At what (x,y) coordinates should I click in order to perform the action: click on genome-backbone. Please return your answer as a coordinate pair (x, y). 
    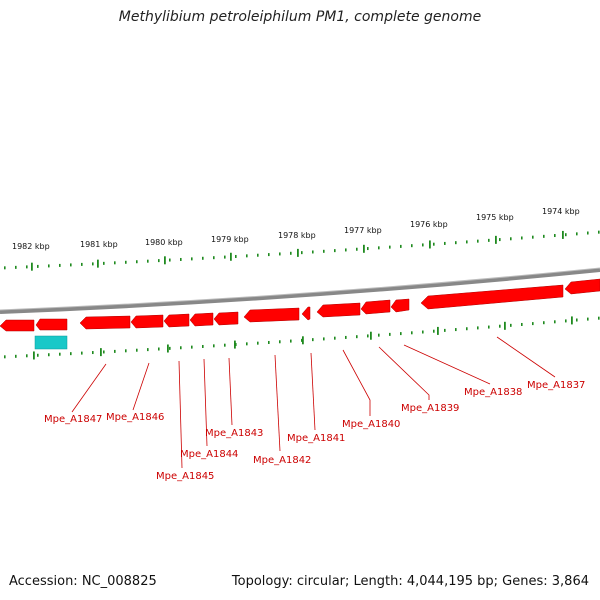
    Looking at the image, I should click on (300, 291).